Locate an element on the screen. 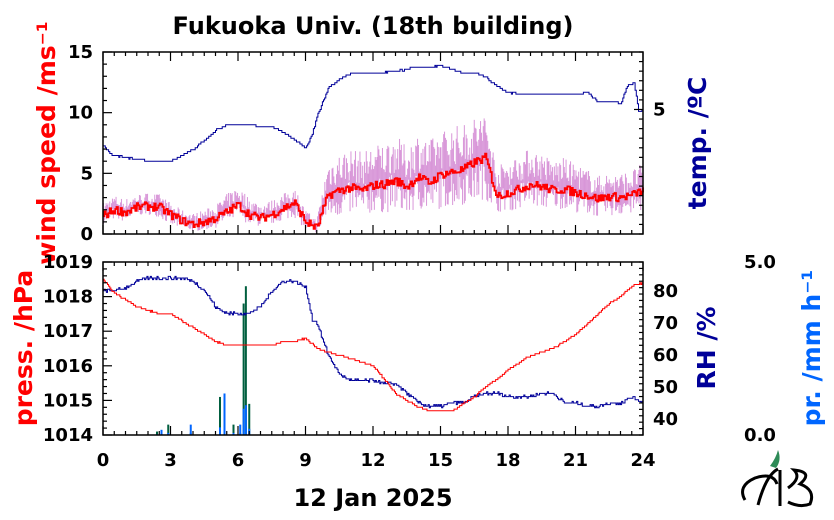 The height and width of the screenshot is (520, 834). pressure-axis-label: press. /hPa is located at coordinates (23, 348).